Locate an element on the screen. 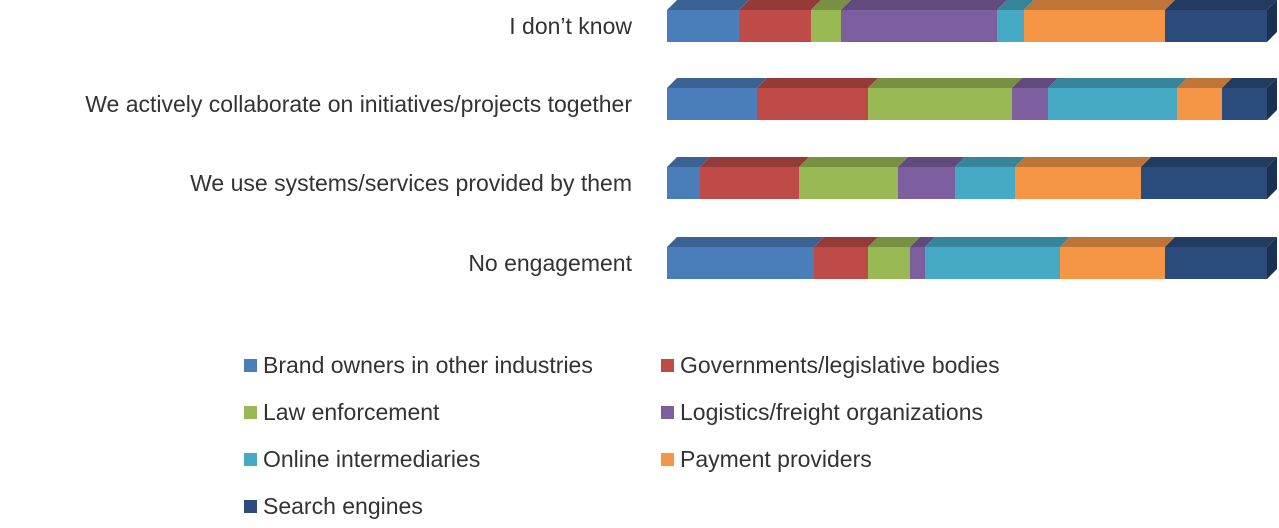 This screenshot has width=1279, height=528. legend-label: Governments/legislative bodies is located at coordinates (840, 365).